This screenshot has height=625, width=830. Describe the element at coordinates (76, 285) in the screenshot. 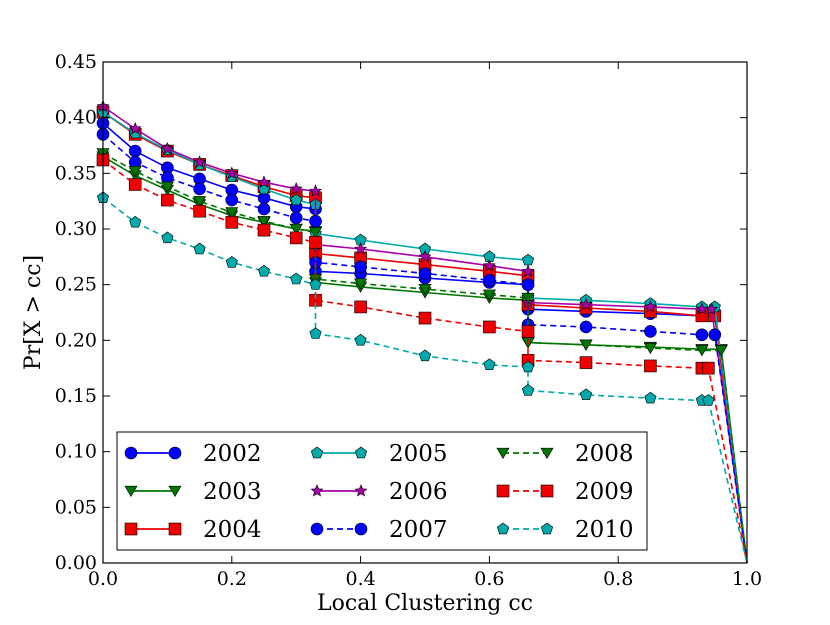

I see `y-tick-label: 0.25` at that location.